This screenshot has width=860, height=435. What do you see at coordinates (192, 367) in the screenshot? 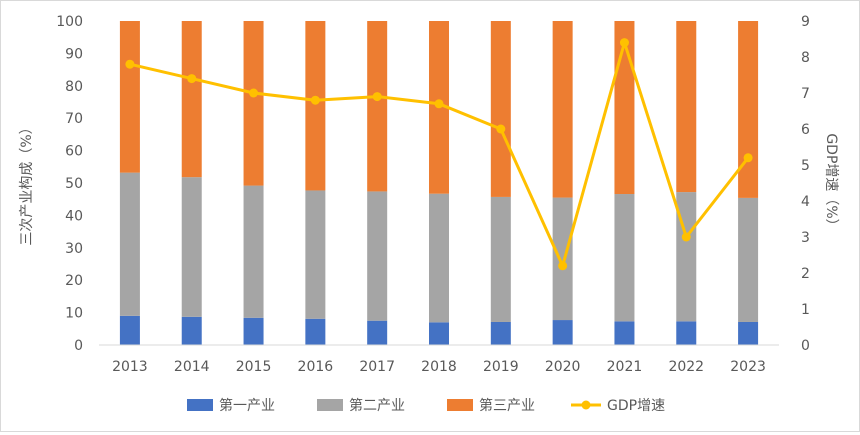
I see `x-tick-label: 2014` at bounding box center [192, 367].